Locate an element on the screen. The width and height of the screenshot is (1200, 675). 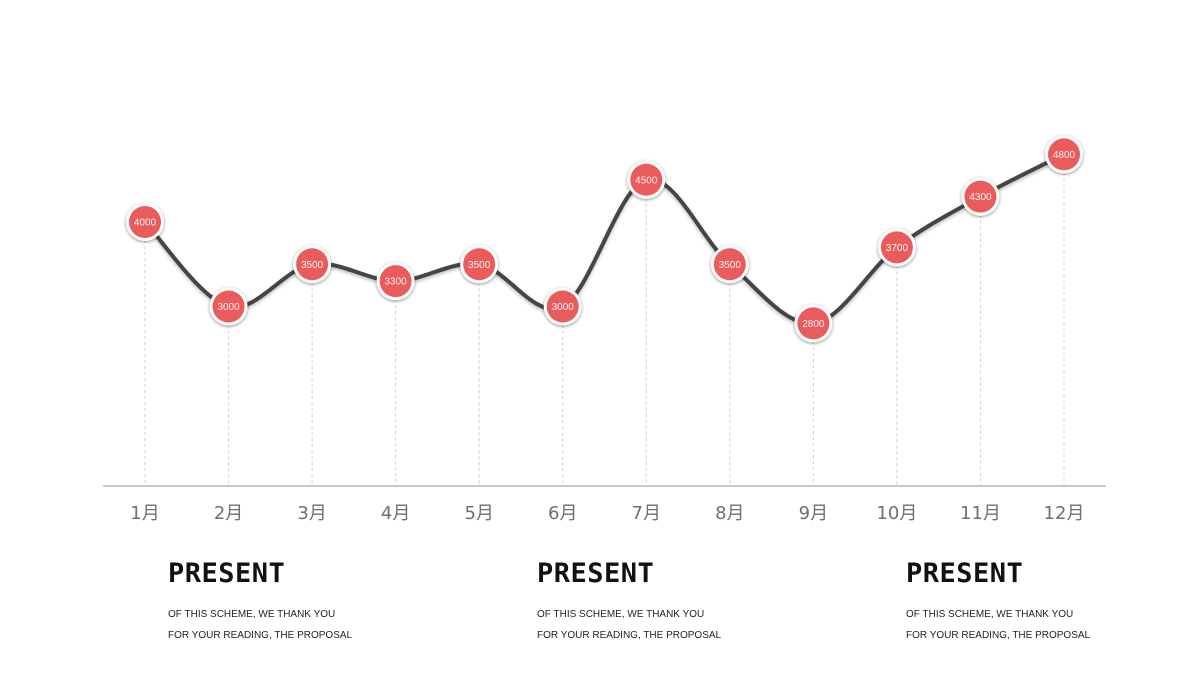
data-point-label: 4800 is located at coordinates (1064, 155).